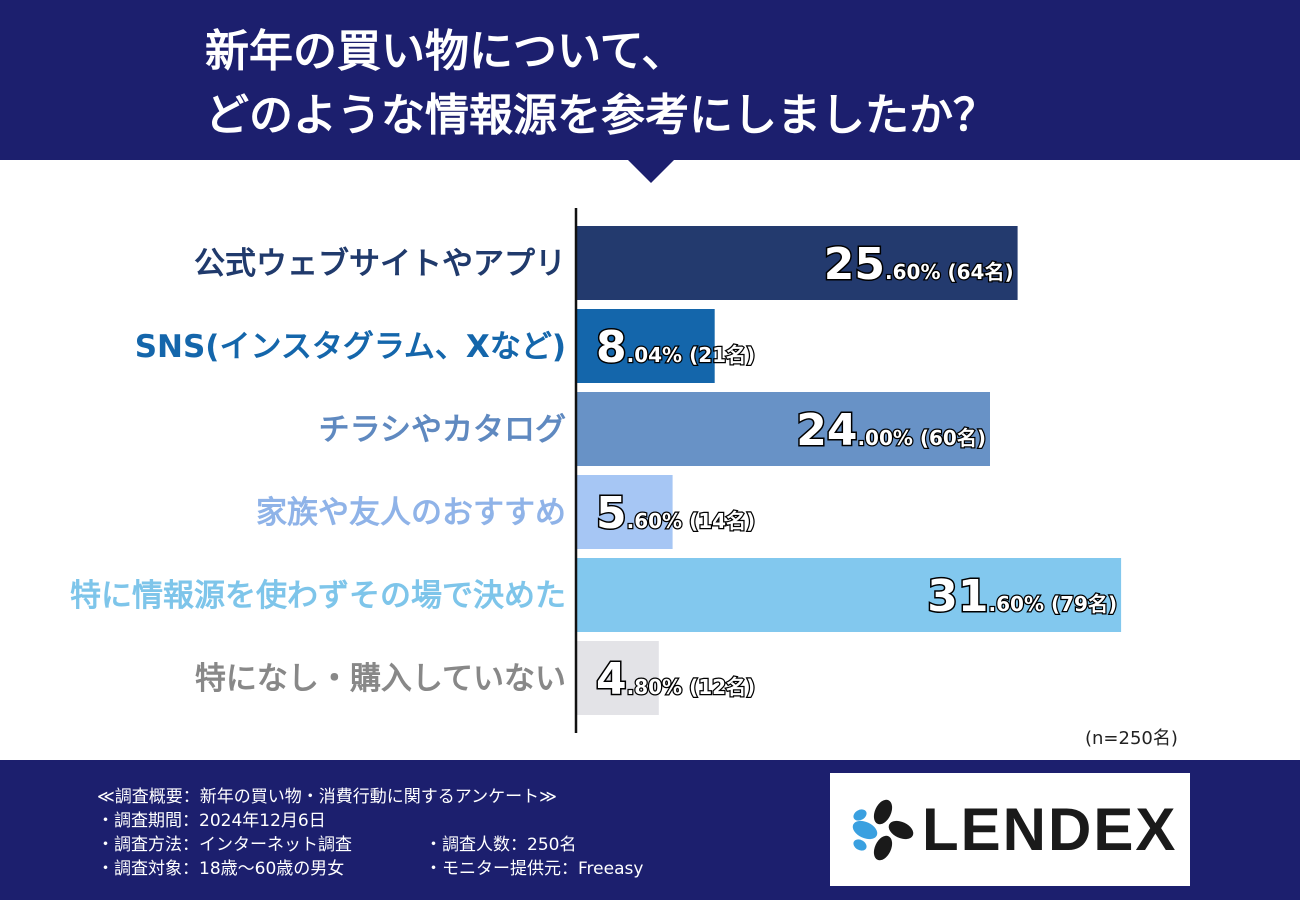  What do you see at coordinates (318, 596) in the screenshot?
I see `category-label-4: 特に情報源を使わずその場で決めた` at bounding box center [318, 596].